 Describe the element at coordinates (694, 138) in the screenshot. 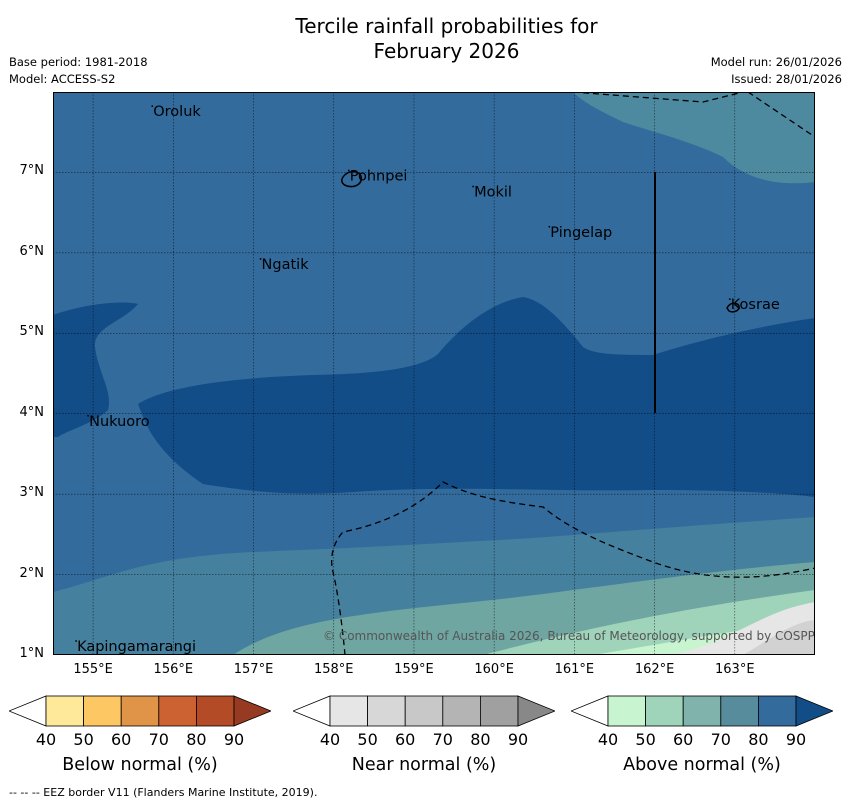

I see `band-70-80-top` at that location.